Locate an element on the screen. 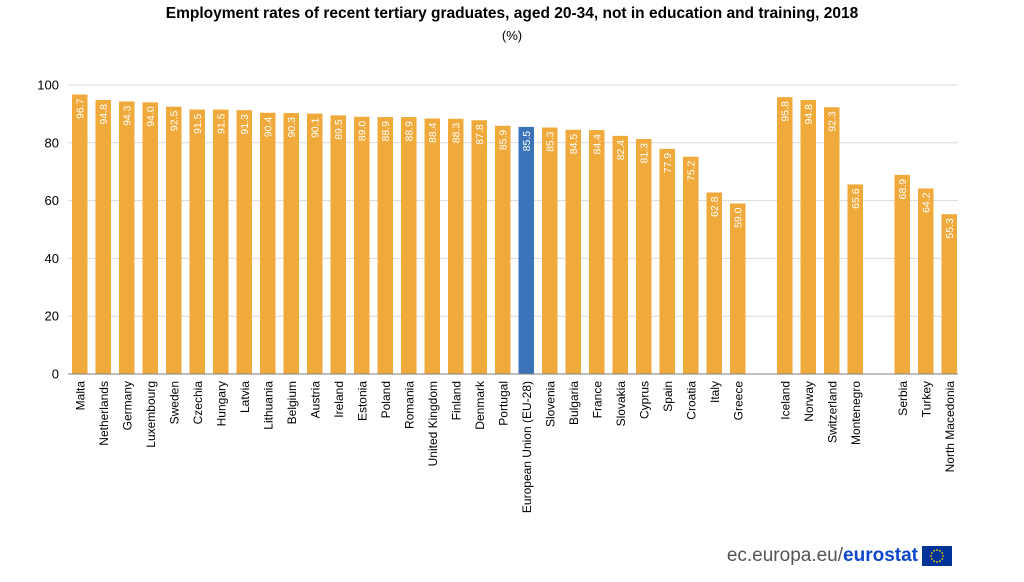  data-label: 90.3 is located at coordinates (292, 127).